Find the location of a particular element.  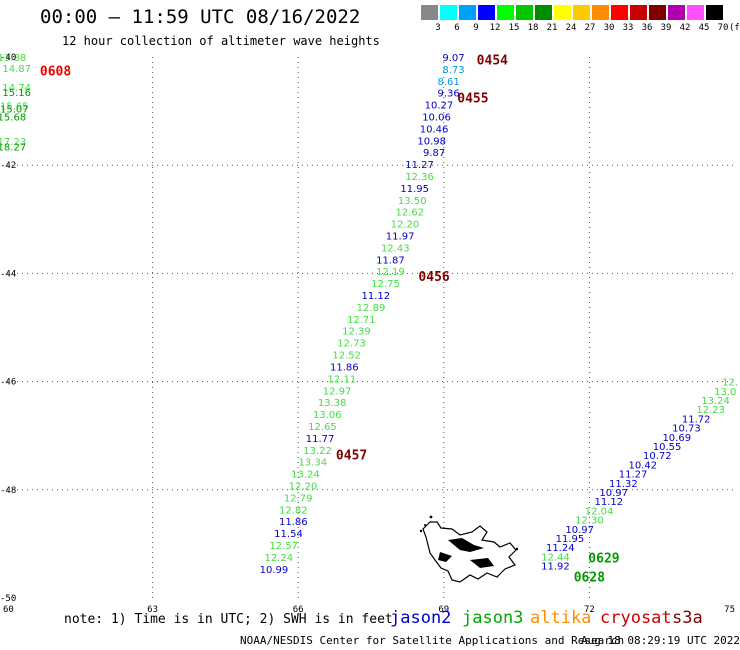

swh-value: 11.87 is located at coordinates (390, 260).